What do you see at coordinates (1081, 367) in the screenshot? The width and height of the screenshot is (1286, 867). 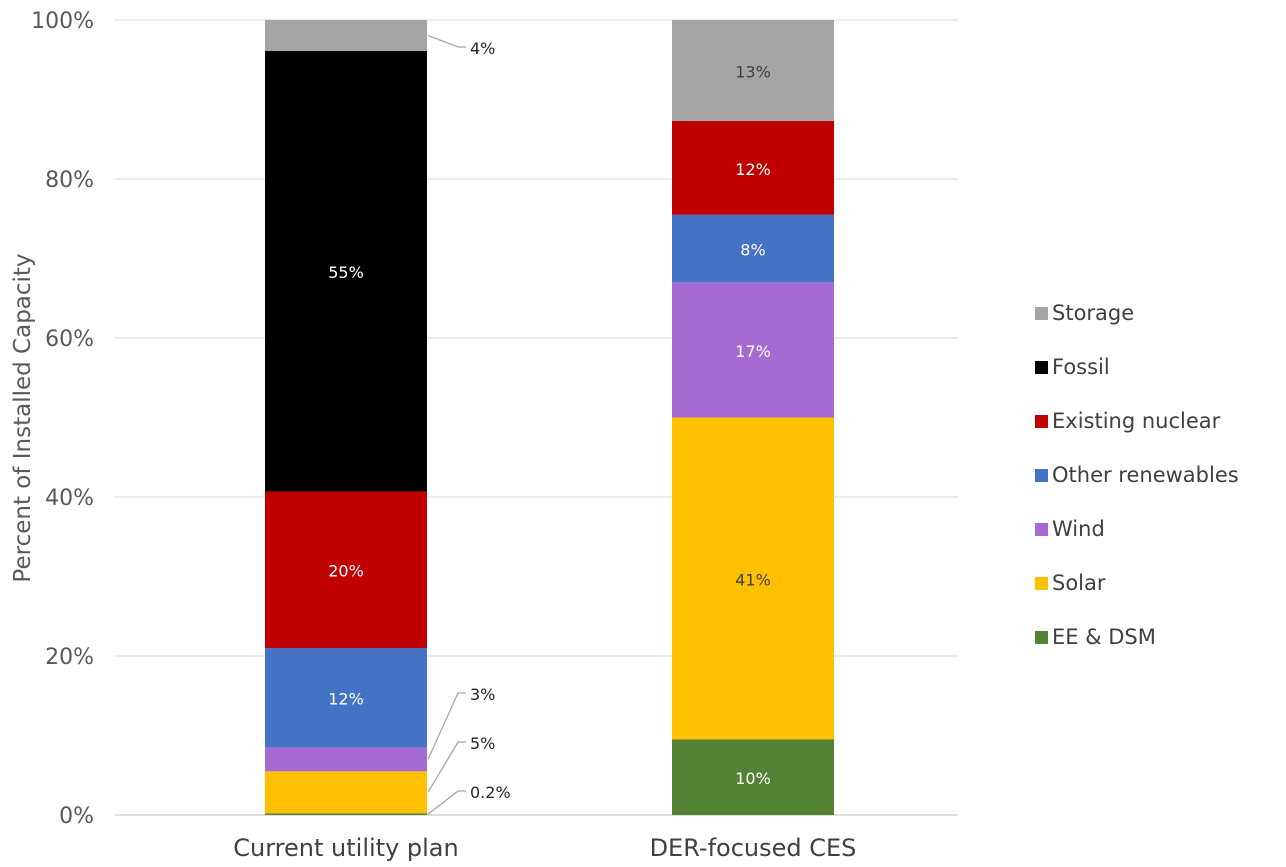 I see `legend-label: Fossil` at bounding box center [1081, 367].